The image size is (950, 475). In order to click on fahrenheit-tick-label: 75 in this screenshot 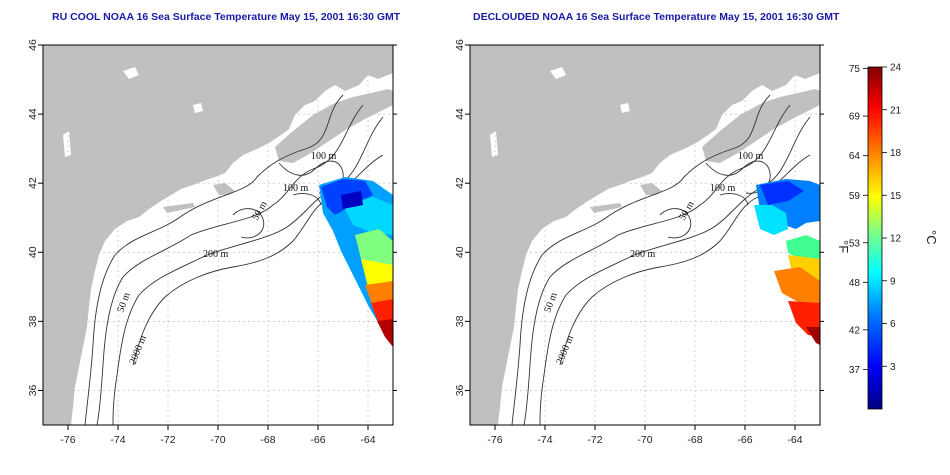, I will do `click(855, 69)`.